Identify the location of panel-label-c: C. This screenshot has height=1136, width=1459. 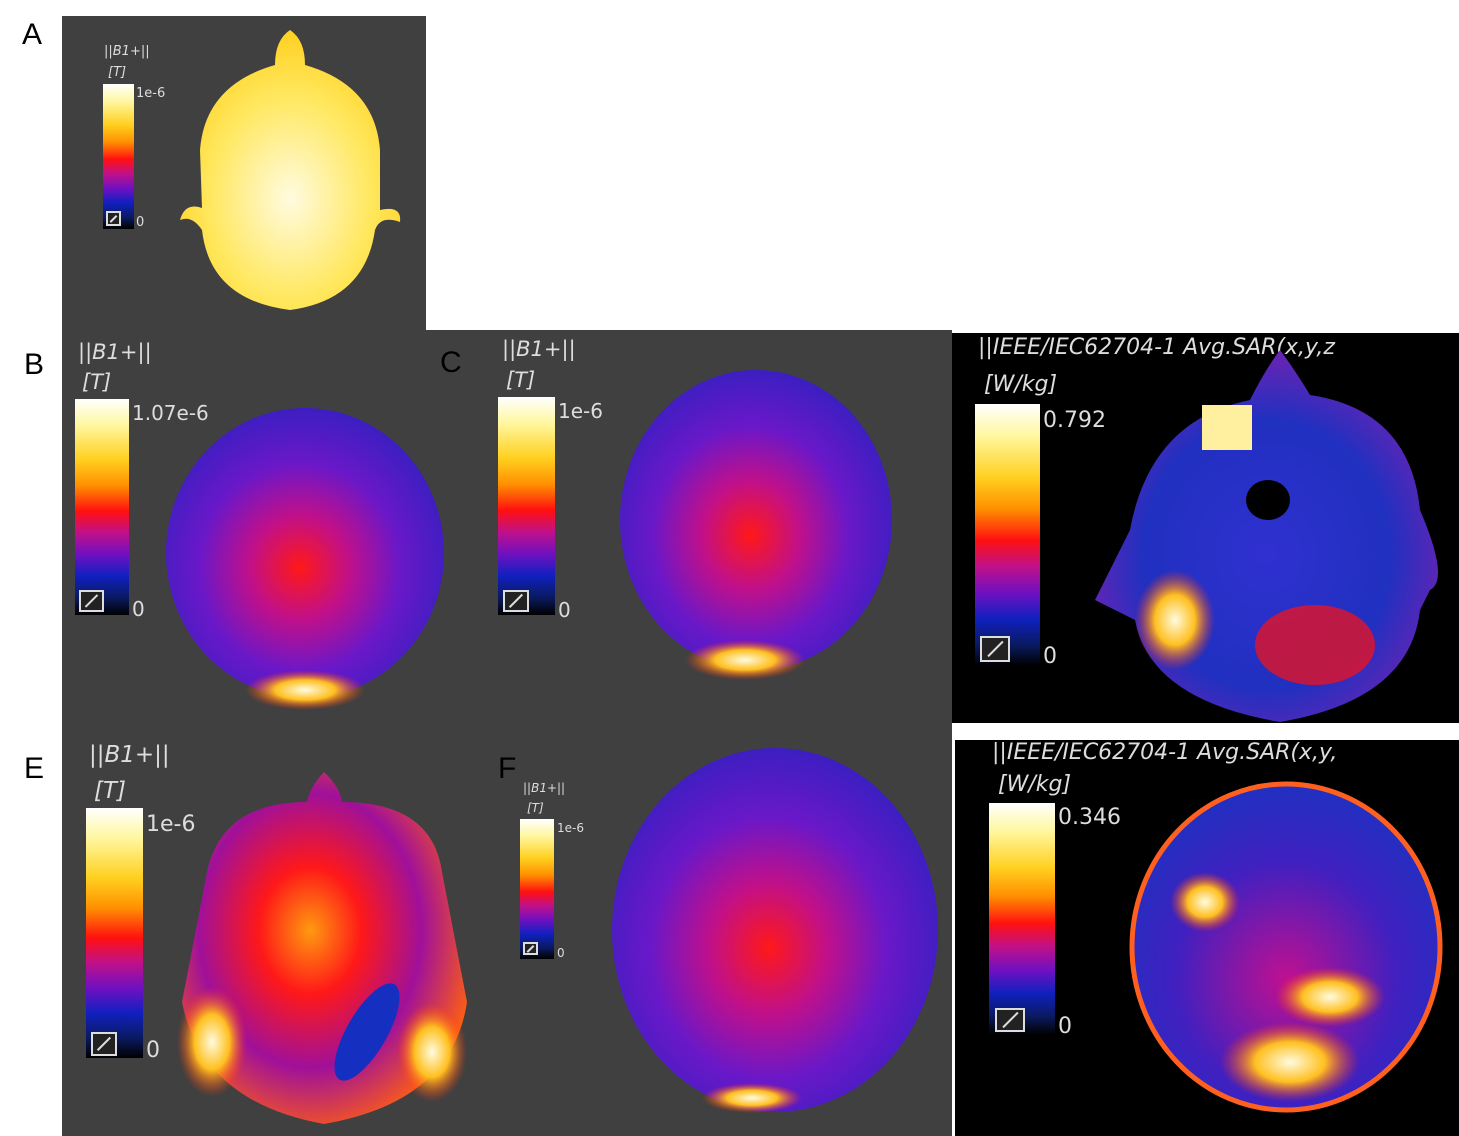
(451, 362).